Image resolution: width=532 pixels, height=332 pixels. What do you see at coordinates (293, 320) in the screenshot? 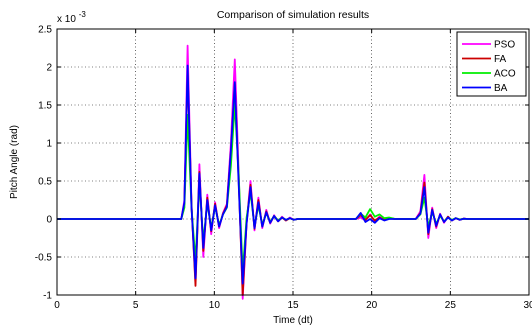
I see `x-axis-label: Time (dt)` at bounding box center [293, 320].